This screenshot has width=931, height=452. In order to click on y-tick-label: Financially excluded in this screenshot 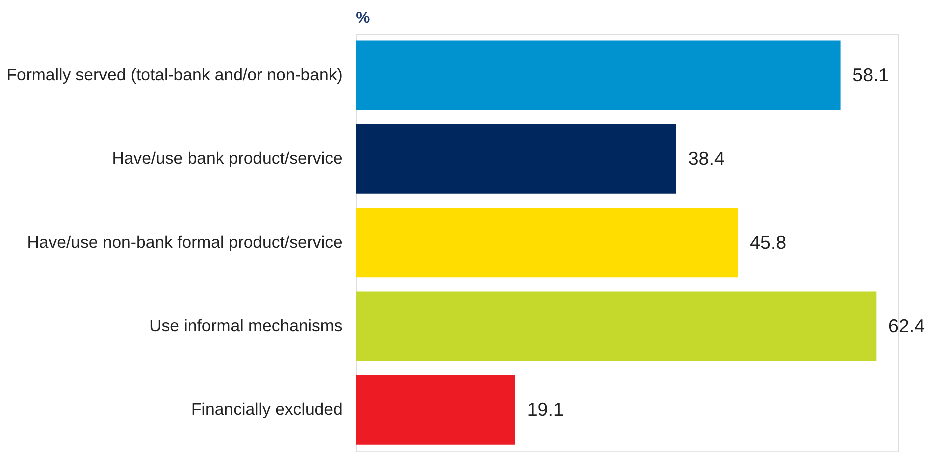, I will do `click(267, 410)`.